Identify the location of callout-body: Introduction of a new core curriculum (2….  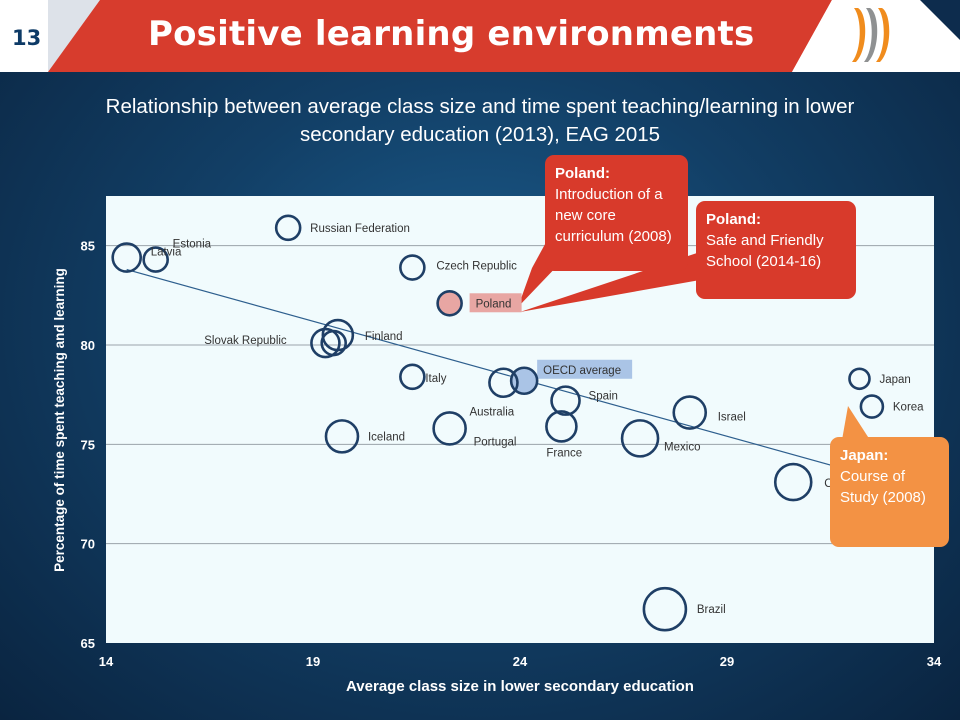
(613, 215).